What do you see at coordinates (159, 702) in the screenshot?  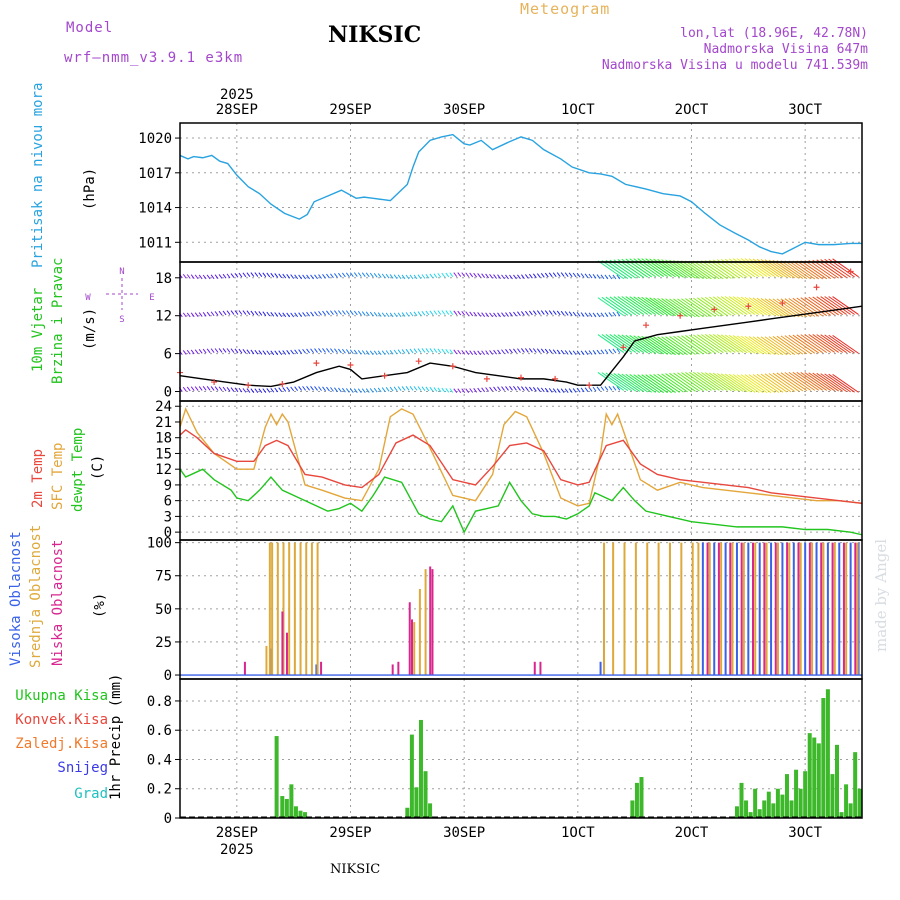 I see `y-tick-label: 0.8` at bounding box center [159, 702].